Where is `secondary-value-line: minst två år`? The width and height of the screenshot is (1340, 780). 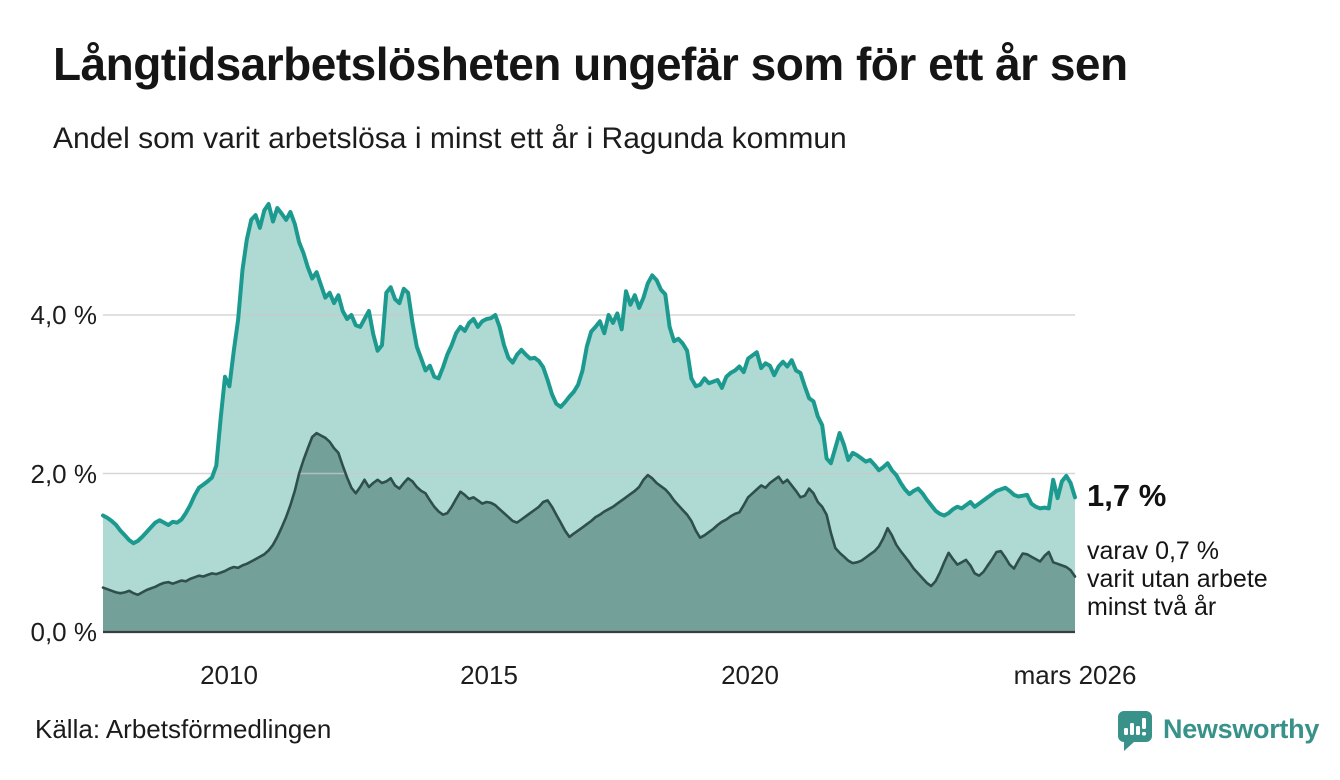 secondary-value-line: minst två år is located at coordinates (1152, 607).